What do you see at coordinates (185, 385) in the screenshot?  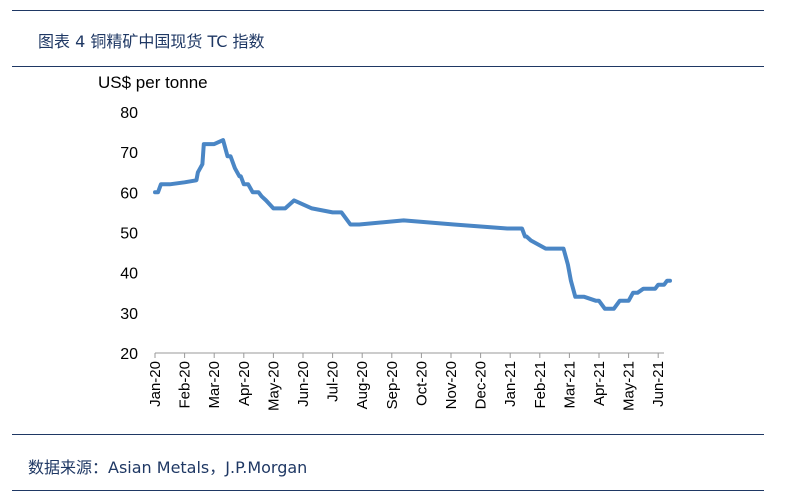 I see `x-tick-label: Feb-20` at bounding box center [185, 385].